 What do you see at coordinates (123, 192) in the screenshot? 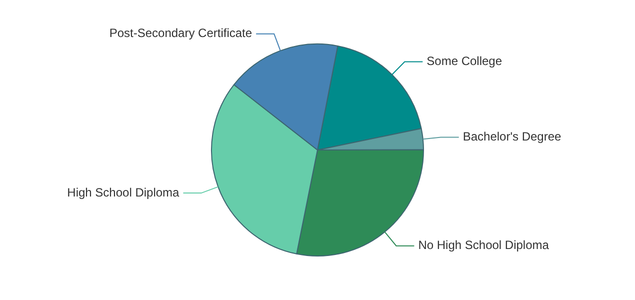
I see `slice-label: High School Diploma` at bounding box center [123, 192].